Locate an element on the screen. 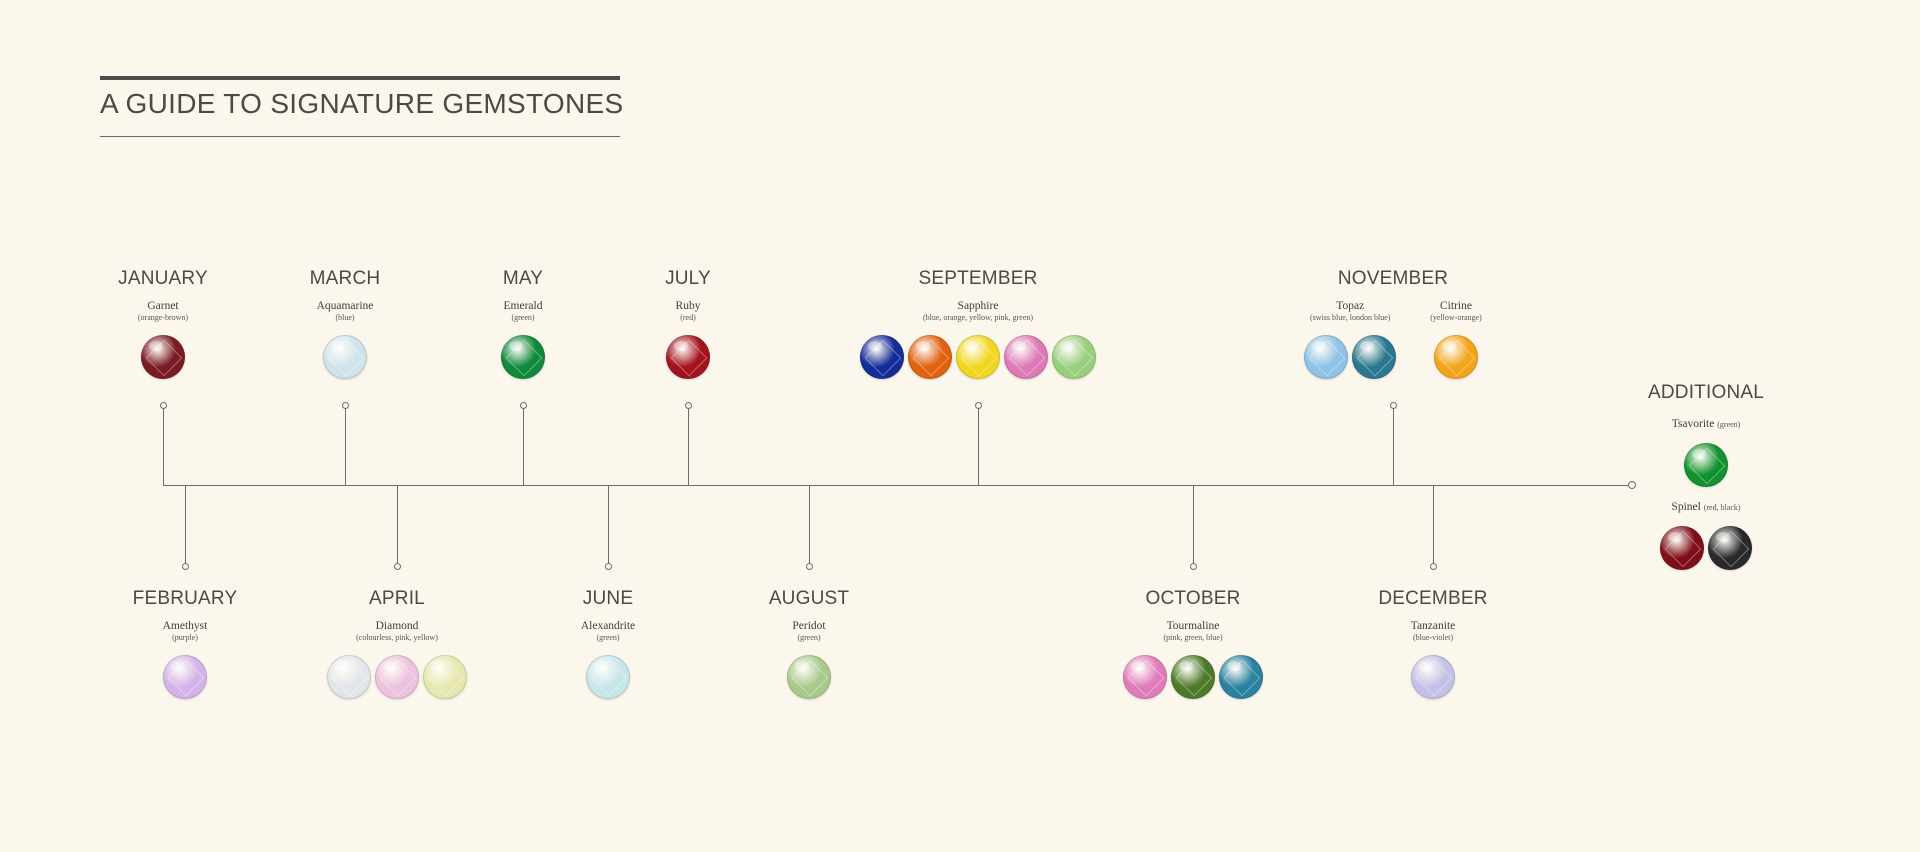 This screenshot has width=1920, height=852. month-label: OCTOBER is located at coordinates (1193, 598).